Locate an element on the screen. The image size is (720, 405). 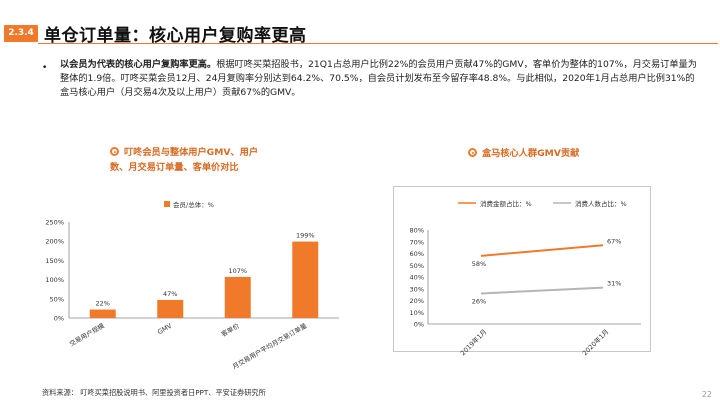
y-tick-label: 10% is located at coordinates (417, 313).